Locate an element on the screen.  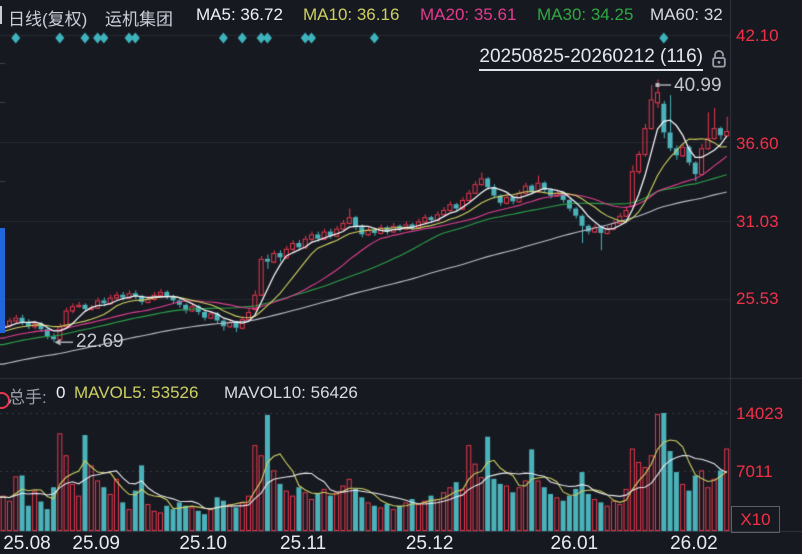
turnover-value: 0 is located at coordinates (61, 392).